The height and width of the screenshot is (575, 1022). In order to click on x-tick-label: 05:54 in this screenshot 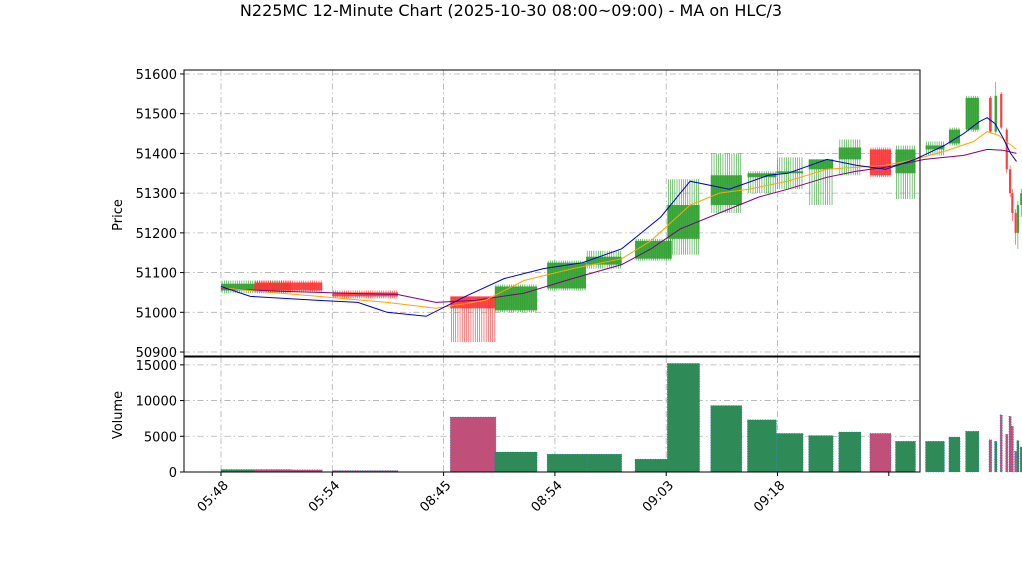, I will do `click(324, 496)`.